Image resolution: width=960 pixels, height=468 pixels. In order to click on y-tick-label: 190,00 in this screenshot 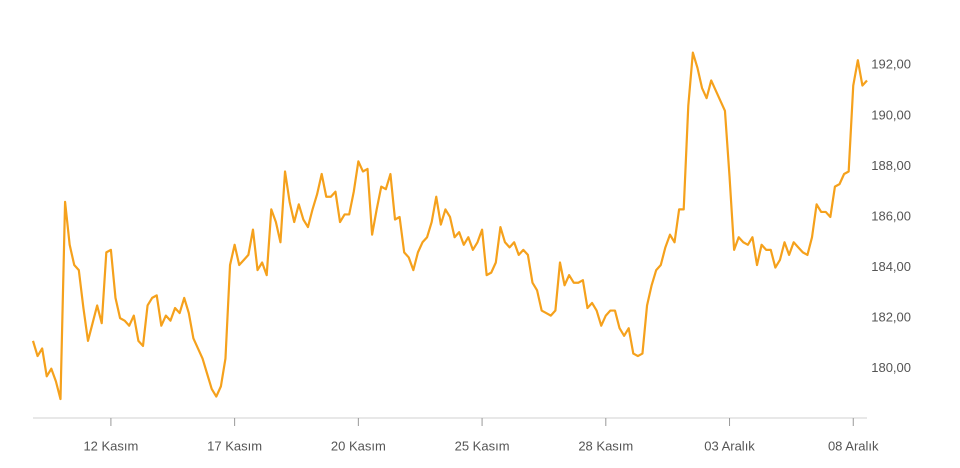, I will do `click(891, 114)`.